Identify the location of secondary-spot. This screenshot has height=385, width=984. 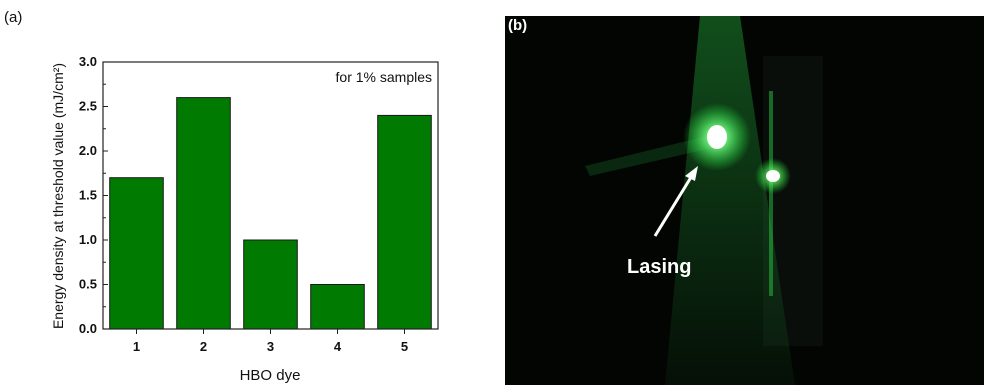
(773, 176).